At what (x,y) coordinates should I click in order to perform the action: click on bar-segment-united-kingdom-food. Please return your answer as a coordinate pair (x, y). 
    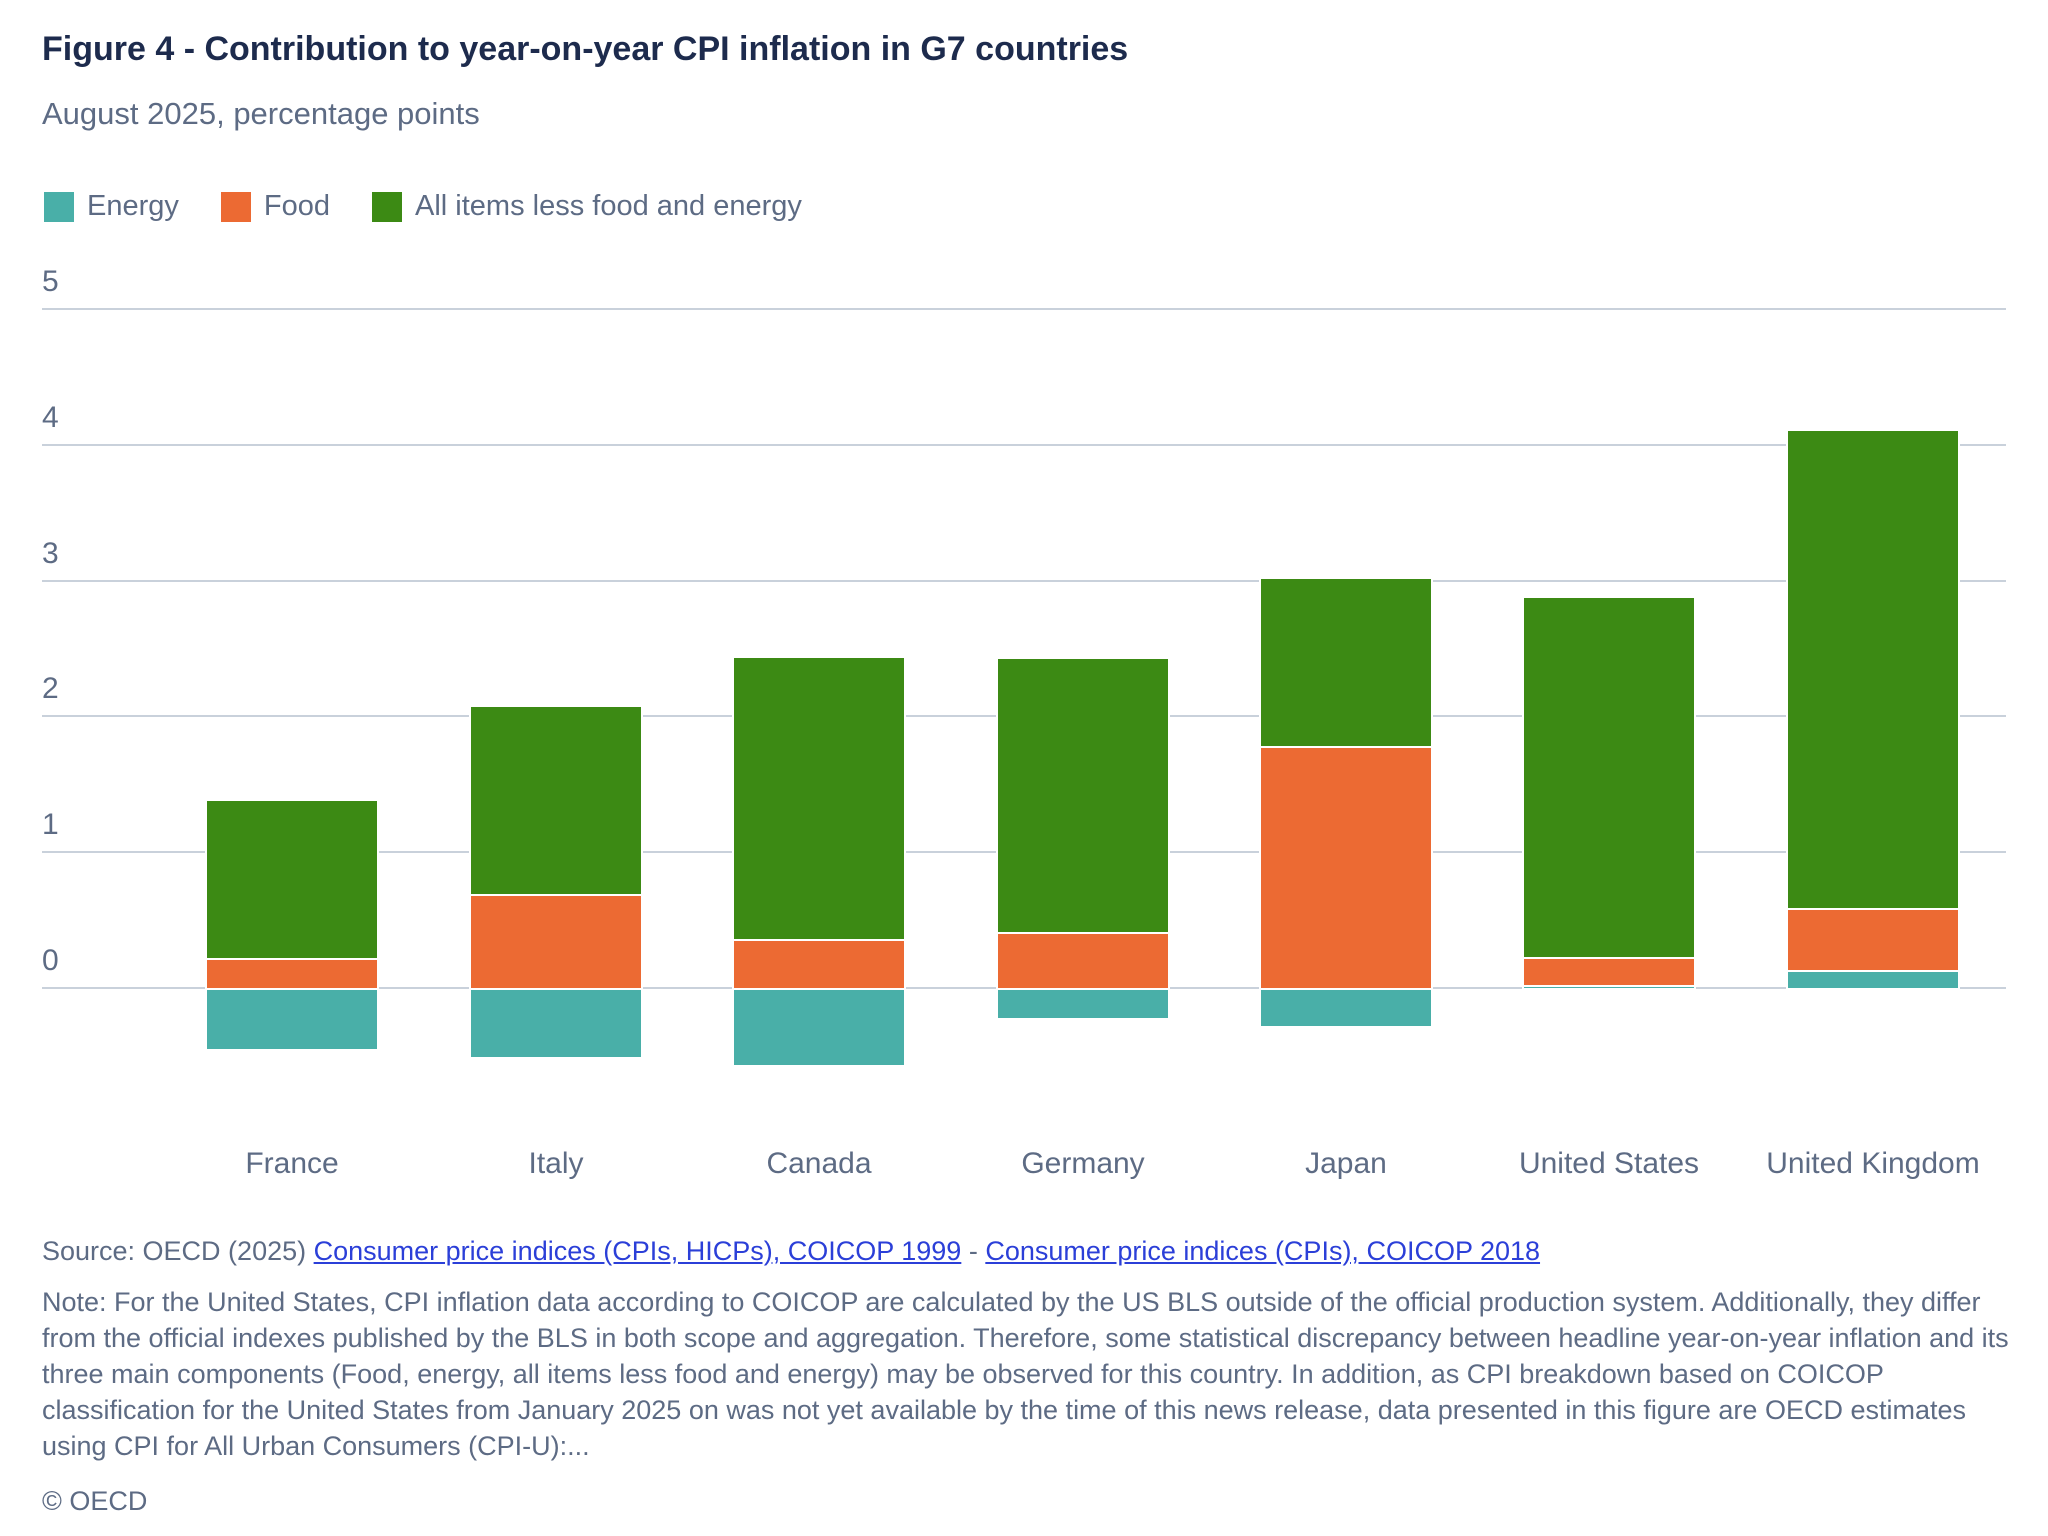
    Looking at the image, I should click on (1873, 939).